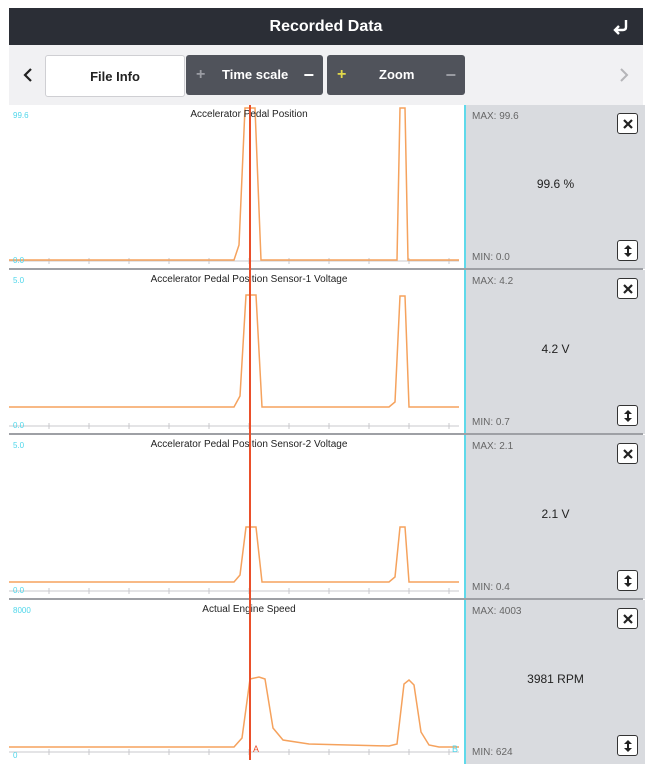 Image resolution: width=652 pixels, height=769 pixels. I want to click on title-bar: Recorded Data, so click(326, 26).